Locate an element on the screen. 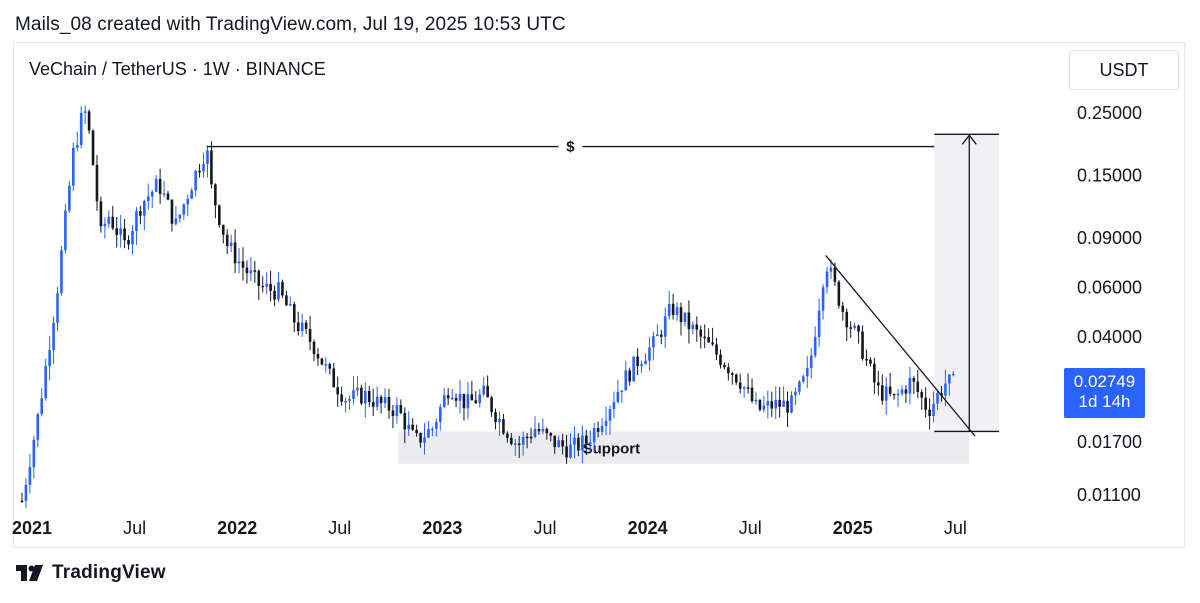 The width and height of the screenshot is (1200, 603). currency-button: USDT is located at coordinates (1124, 70).